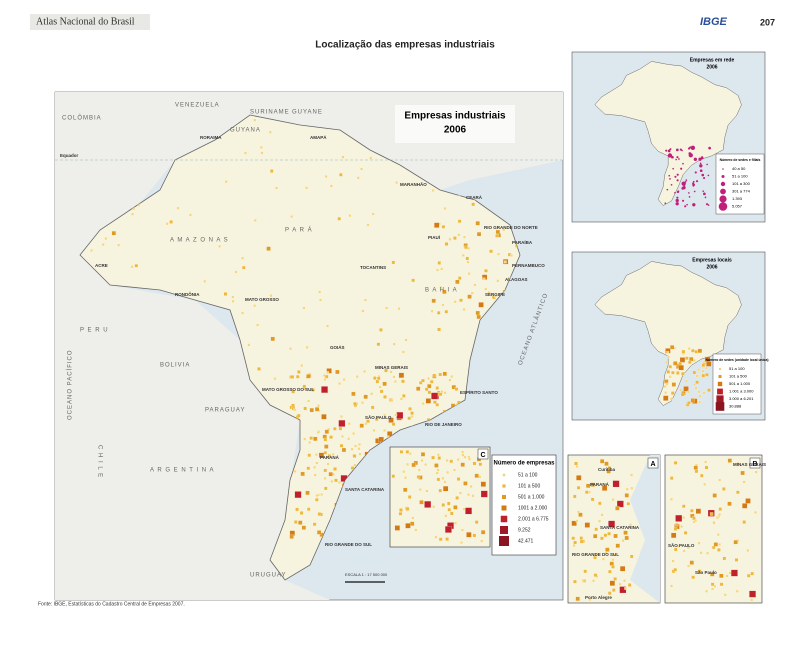 This screenshot has height=645, width=800. Describe the element at coordinates (516, 279) in the screenshot. I see `state-label: ALAGOAS` at that location.